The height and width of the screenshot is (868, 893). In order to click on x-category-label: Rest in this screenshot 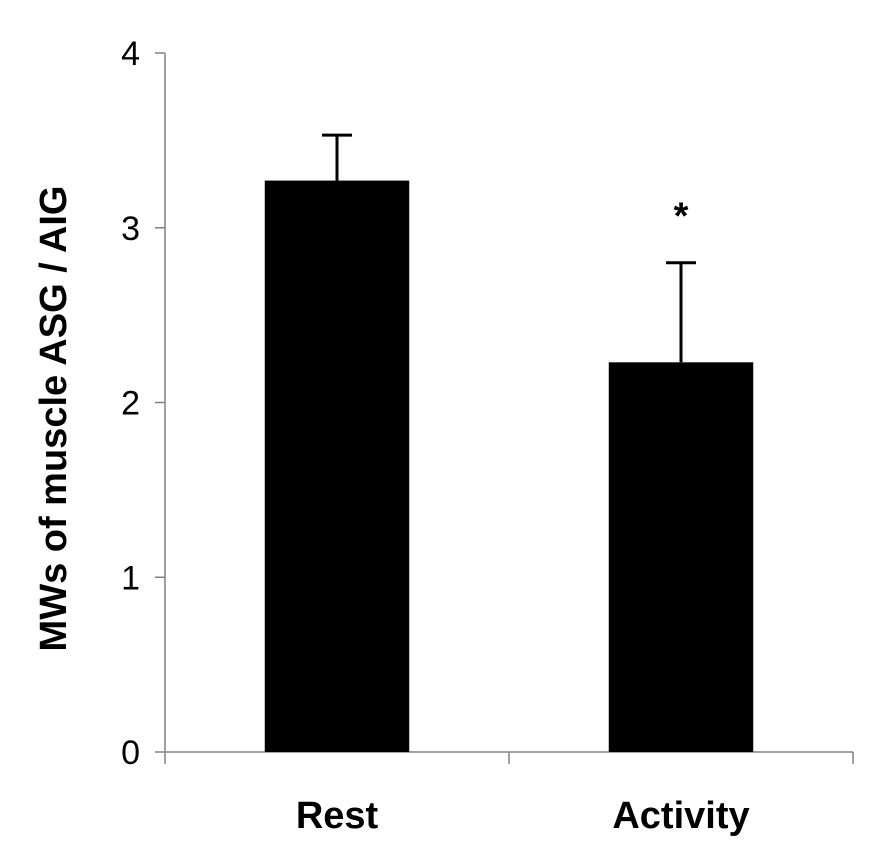, I will do `click(337, 816)`.